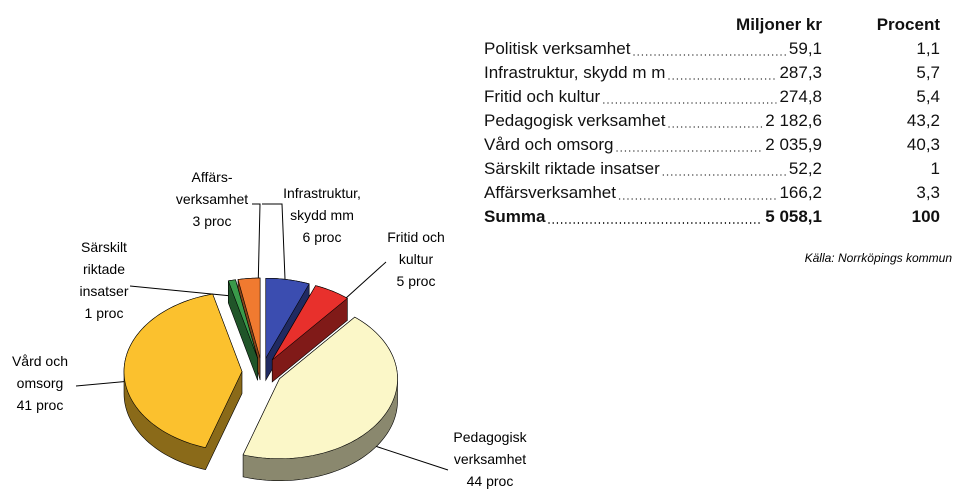 This screenshot has height=498, width=958. What do you see at coordinates (322, 215) in the screenshot?
I see `slice-label: skydd mm` at bounding box center [322, 215].